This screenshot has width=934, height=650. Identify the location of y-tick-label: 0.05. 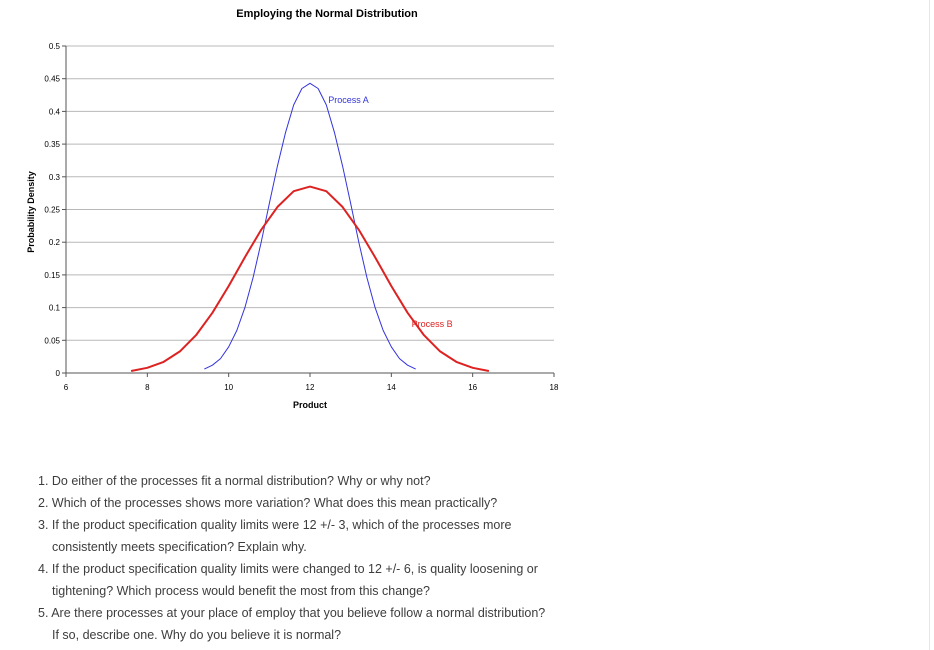
(52, 340).